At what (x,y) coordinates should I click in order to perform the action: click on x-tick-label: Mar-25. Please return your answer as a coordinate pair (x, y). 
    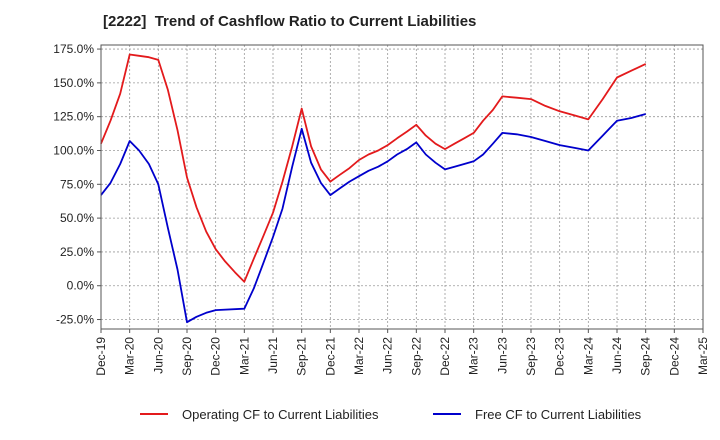
    Looking at the image, I should click on (703, 356).